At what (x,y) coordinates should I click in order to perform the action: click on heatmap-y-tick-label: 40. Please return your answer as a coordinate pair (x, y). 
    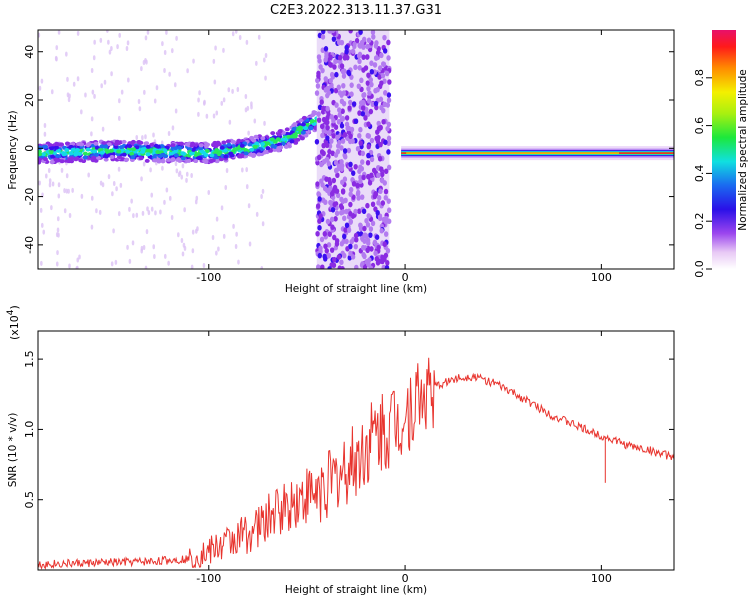
    Looking at the image, I should click on (29, 52).